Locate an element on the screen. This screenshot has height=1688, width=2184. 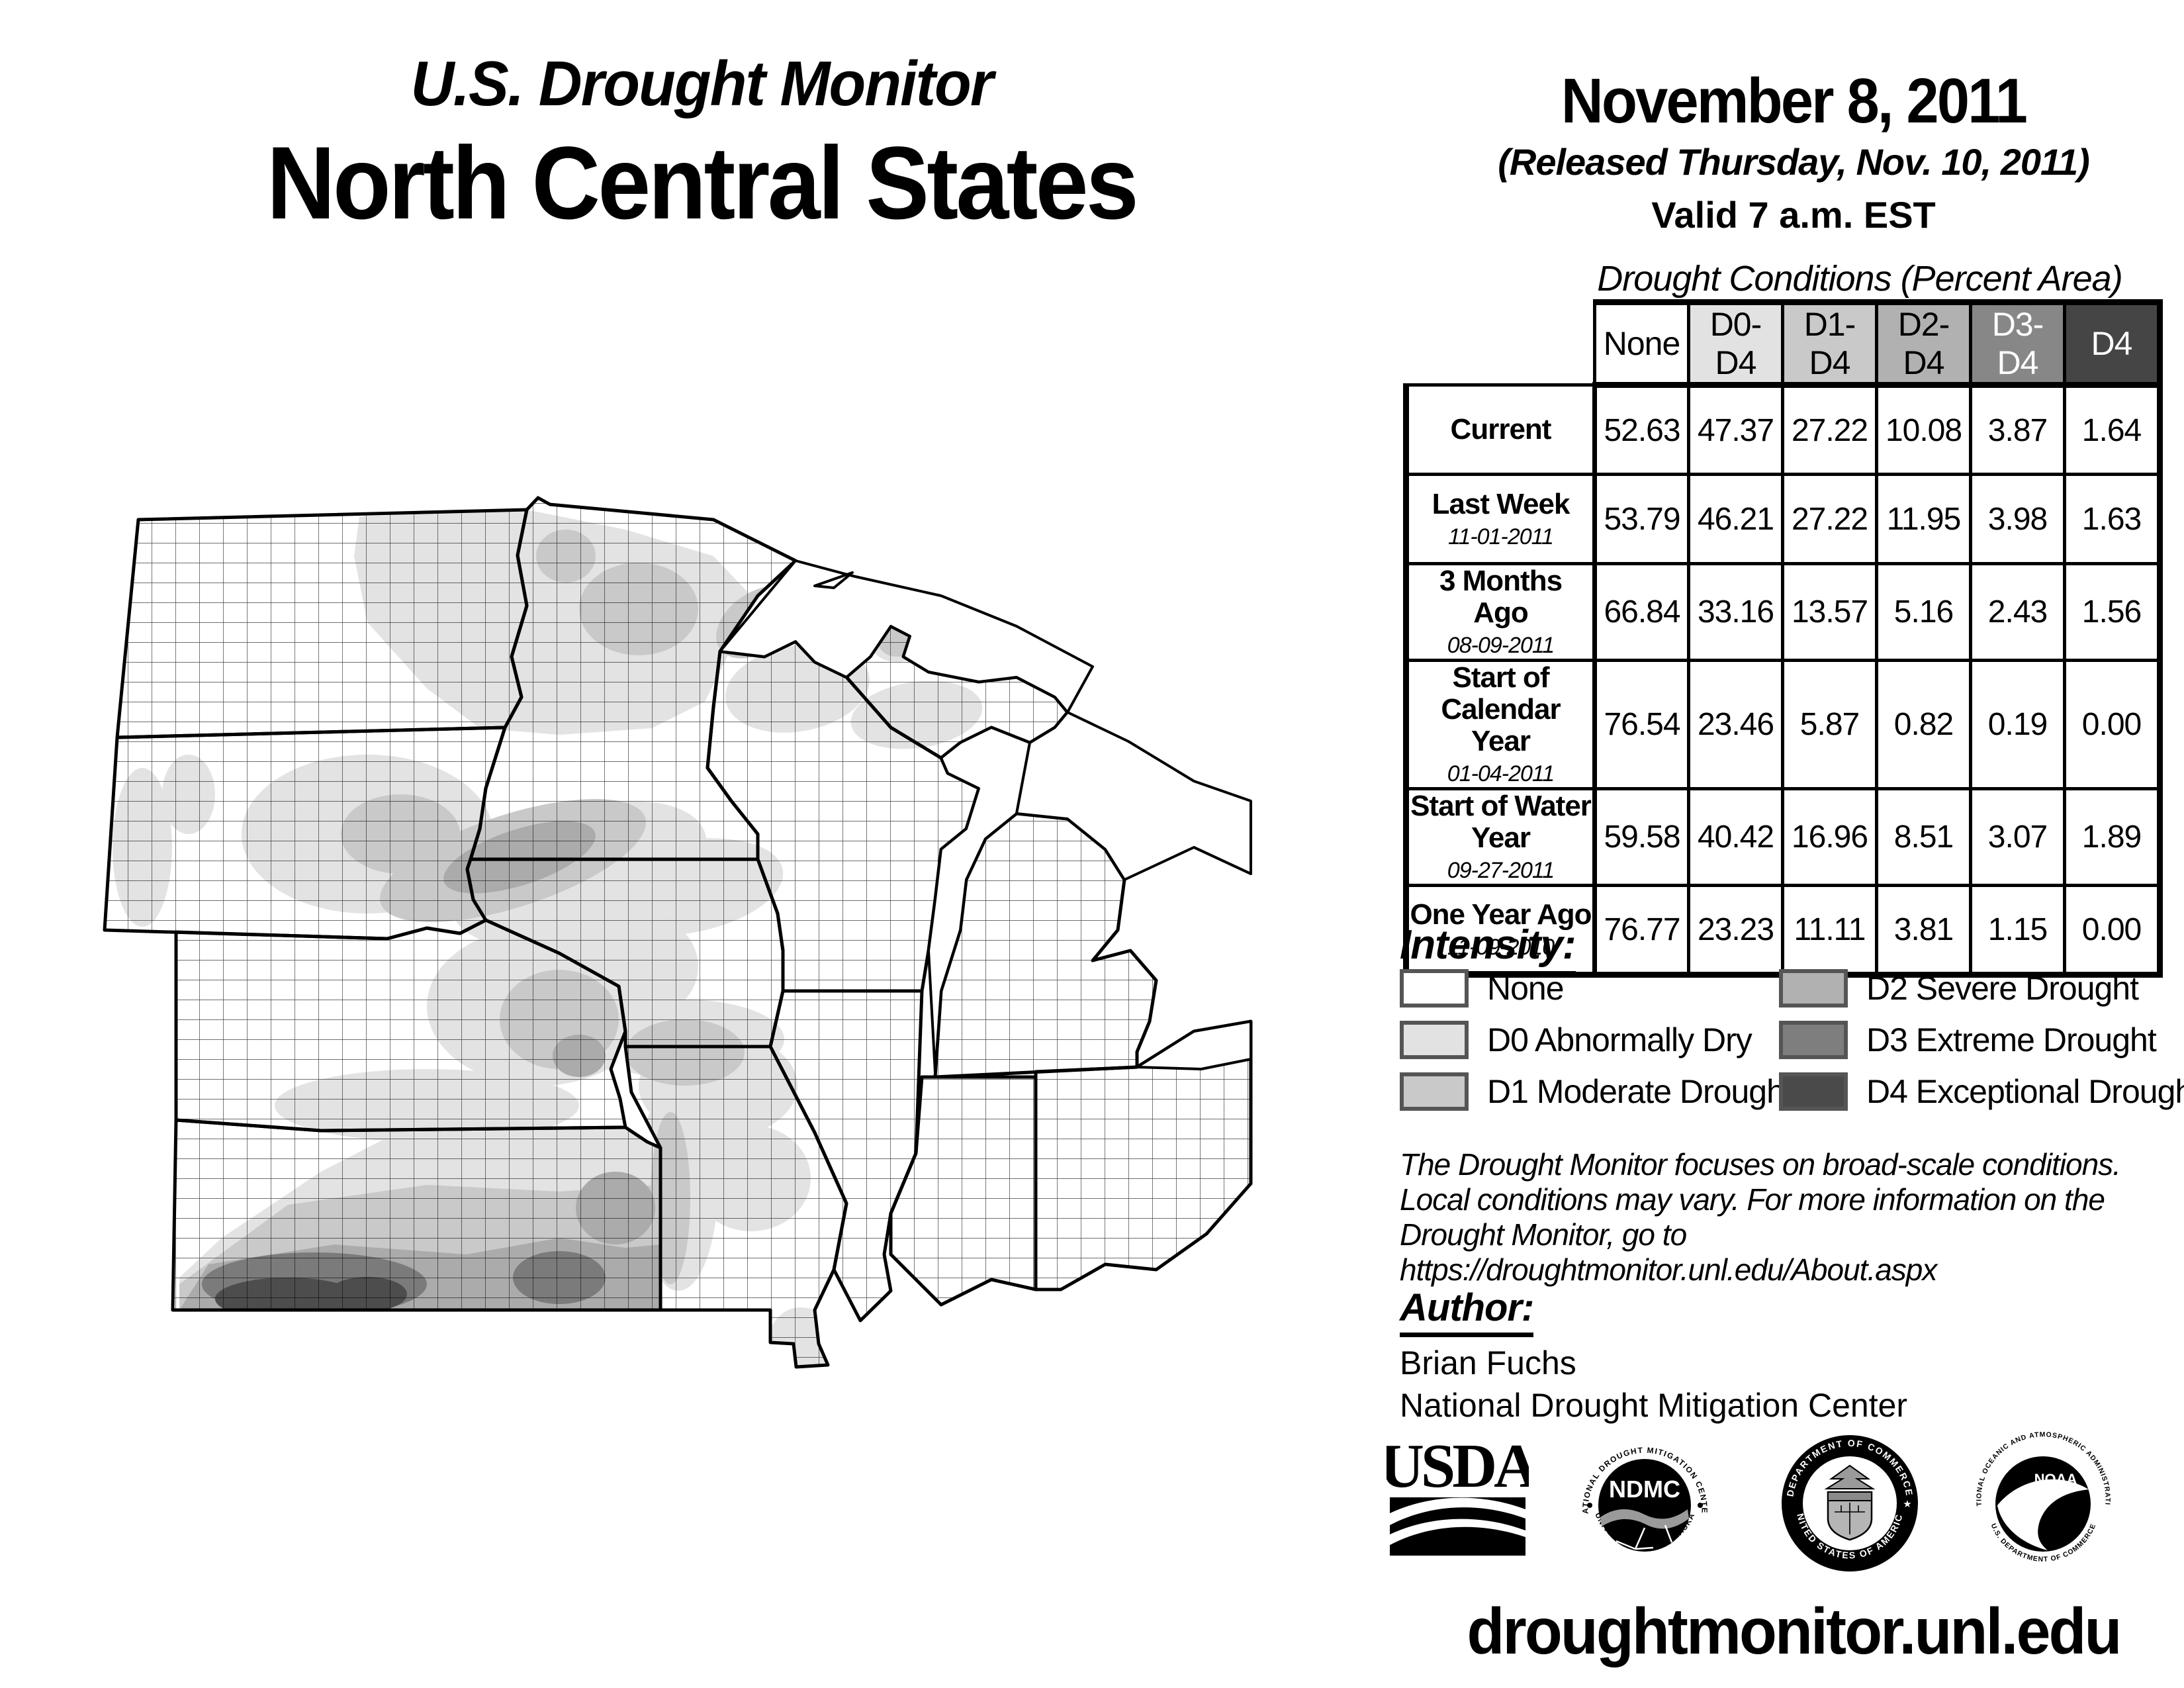
map-date: November 8, 2011 is located at coordinates (1794, 101).